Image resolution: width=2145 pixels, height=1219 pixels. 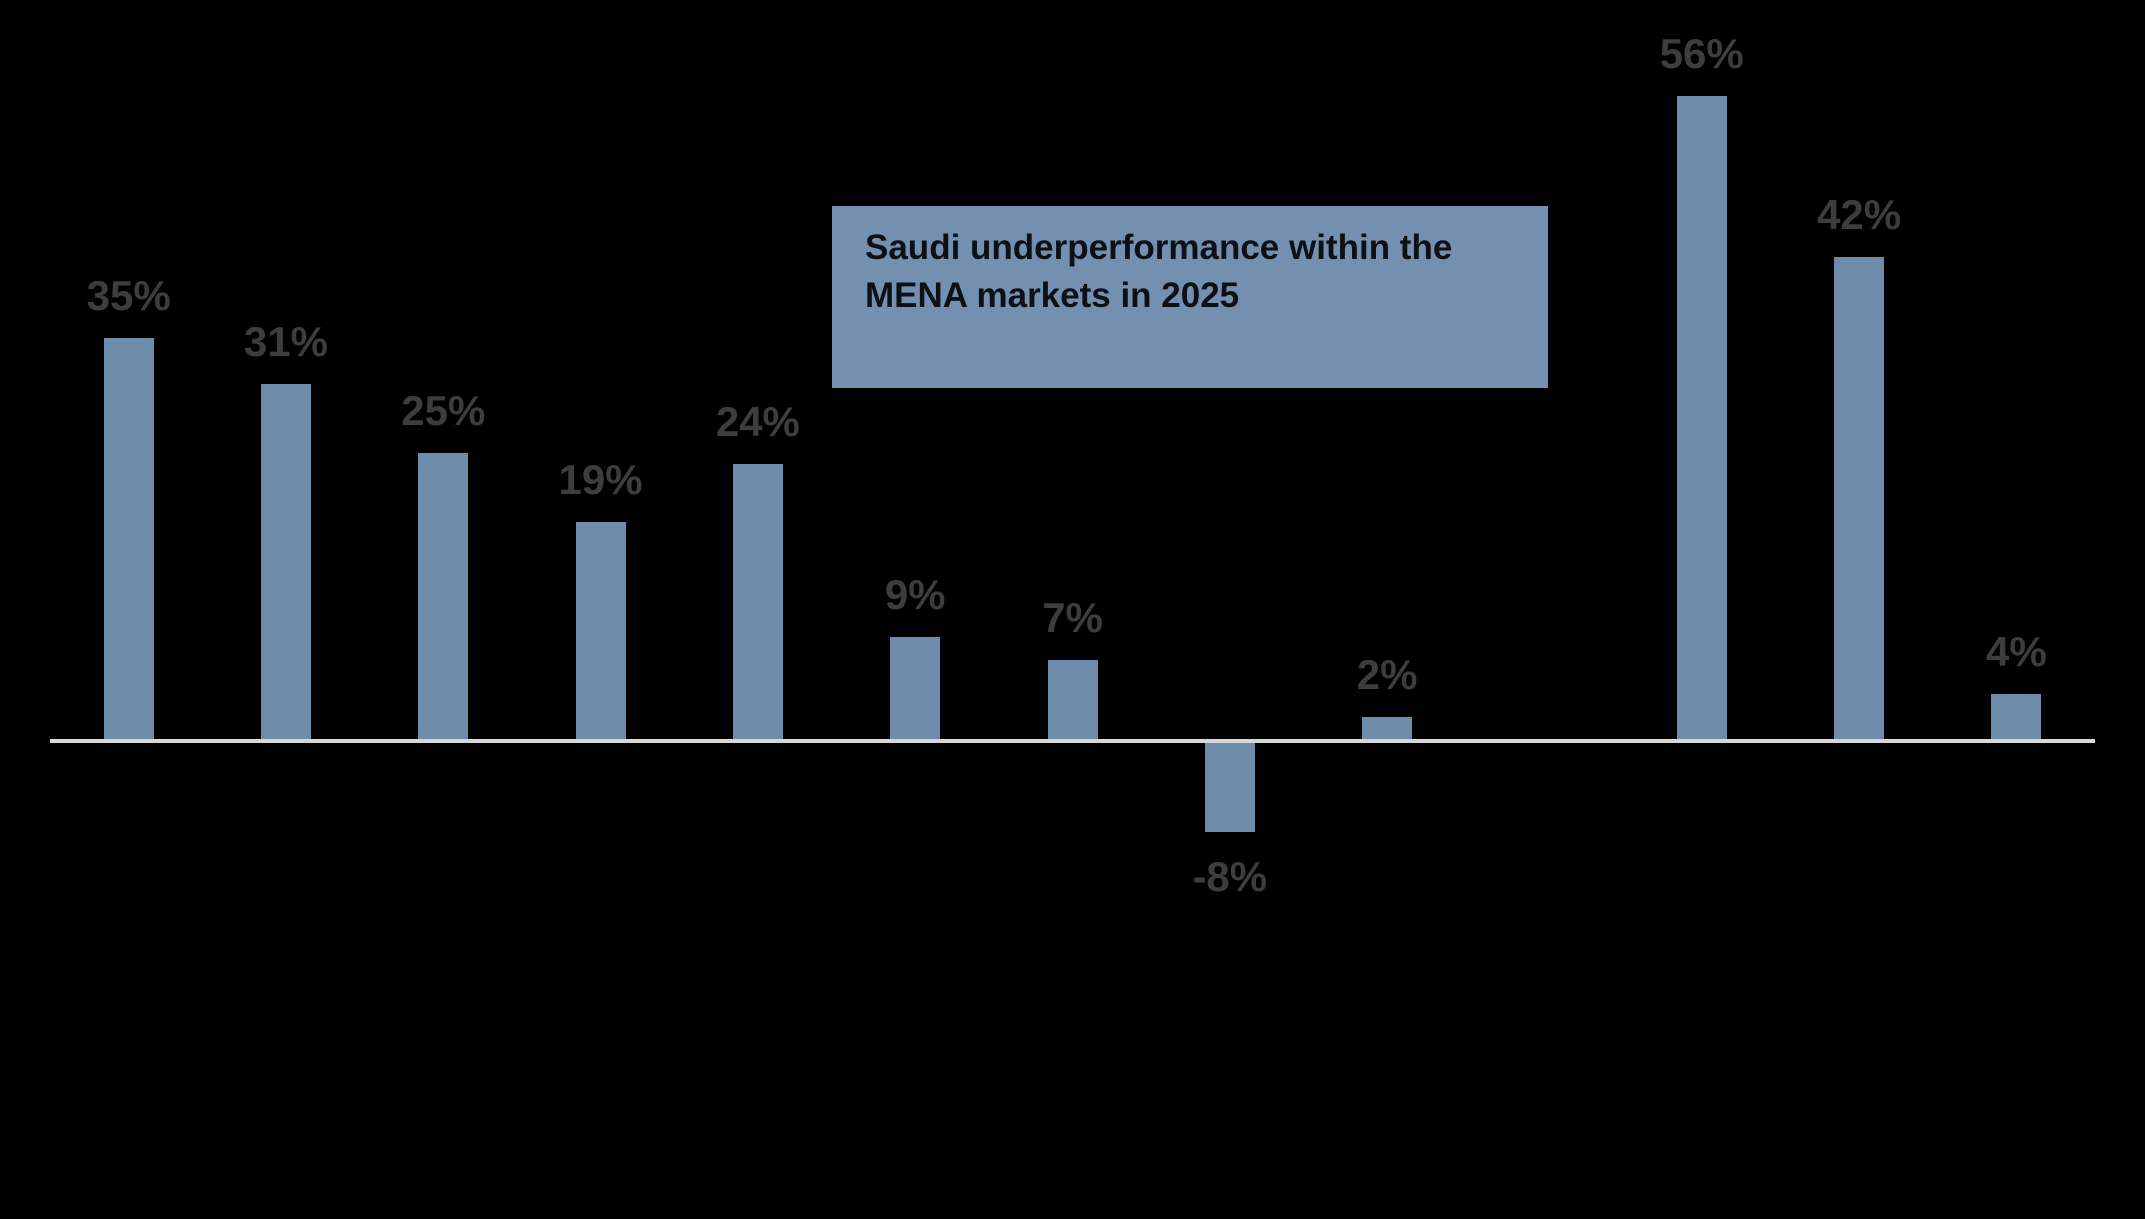 I want to click on bar-data-label: 7%, so click(x=1072, y=617).